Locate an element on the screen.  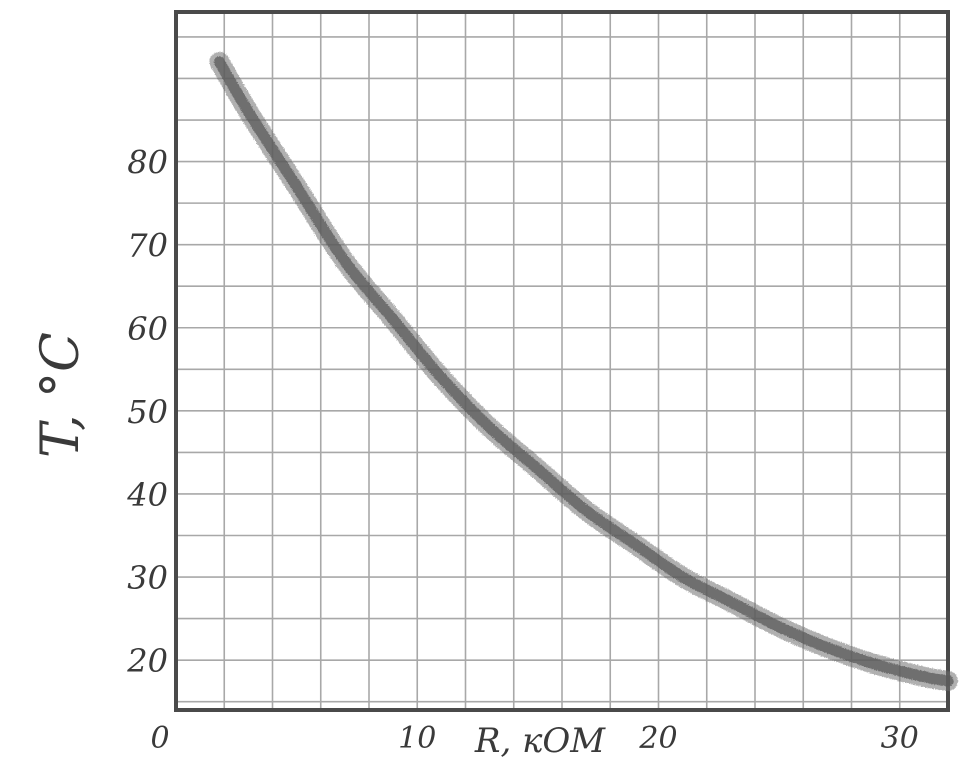
y-tick-label: 40 is located at coordinates (147, 495).